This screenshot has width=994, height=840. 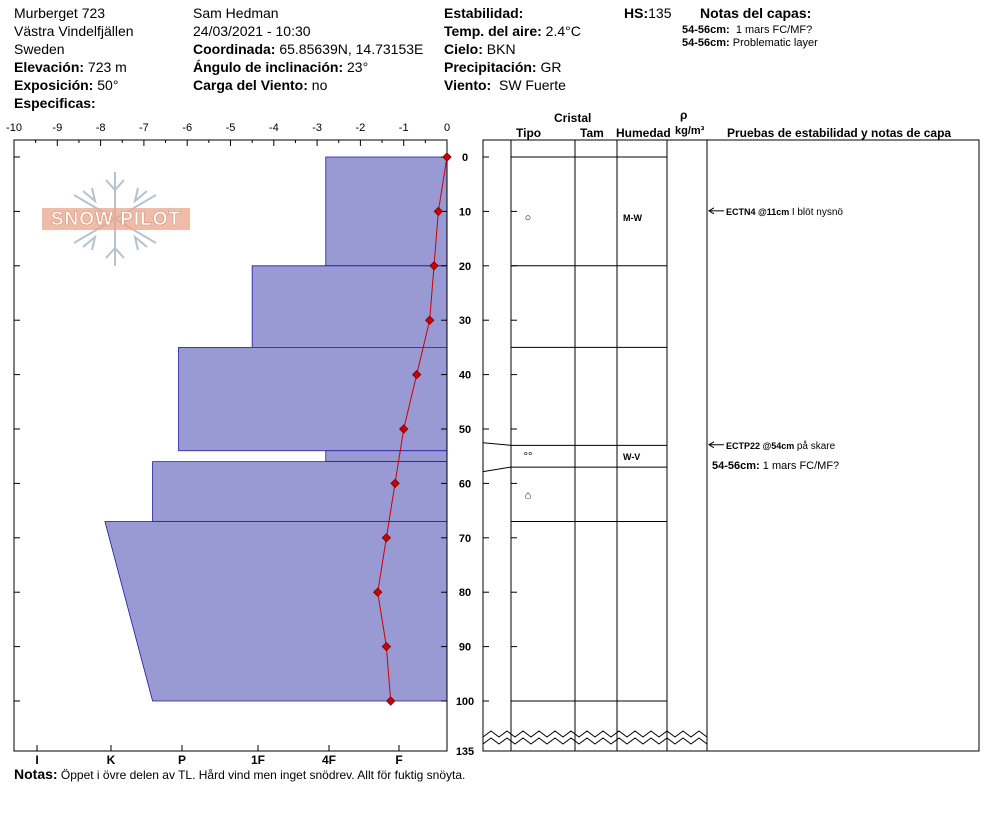 I want to click on temp-tick-label: -1, so click(x=404, y=128).